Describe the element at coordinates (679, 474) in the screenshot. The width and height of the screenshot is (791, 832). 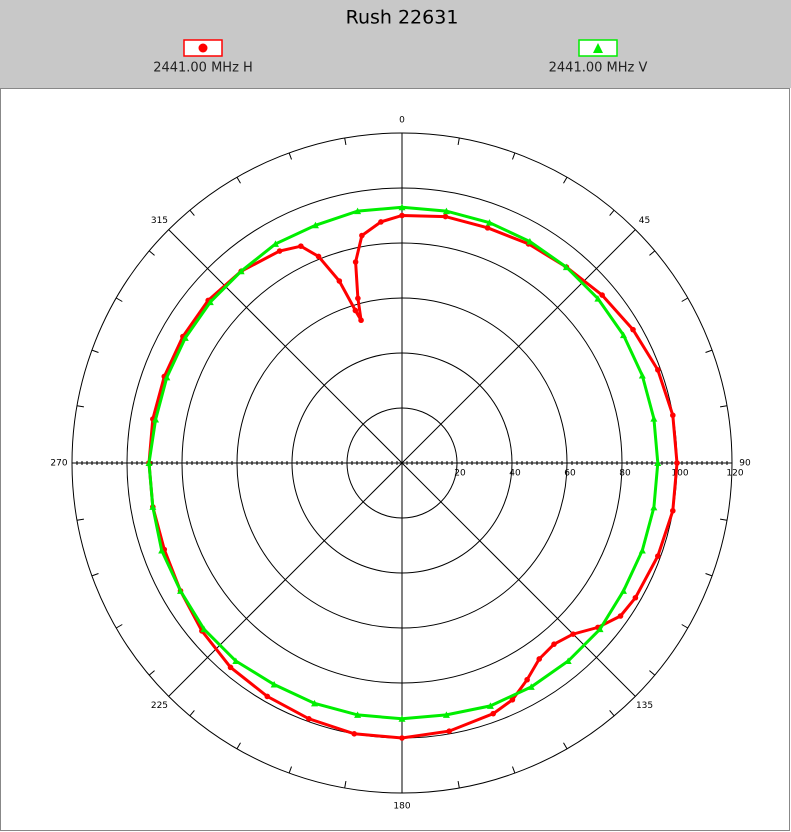
I see `radial-tick-label: 100` at that location.